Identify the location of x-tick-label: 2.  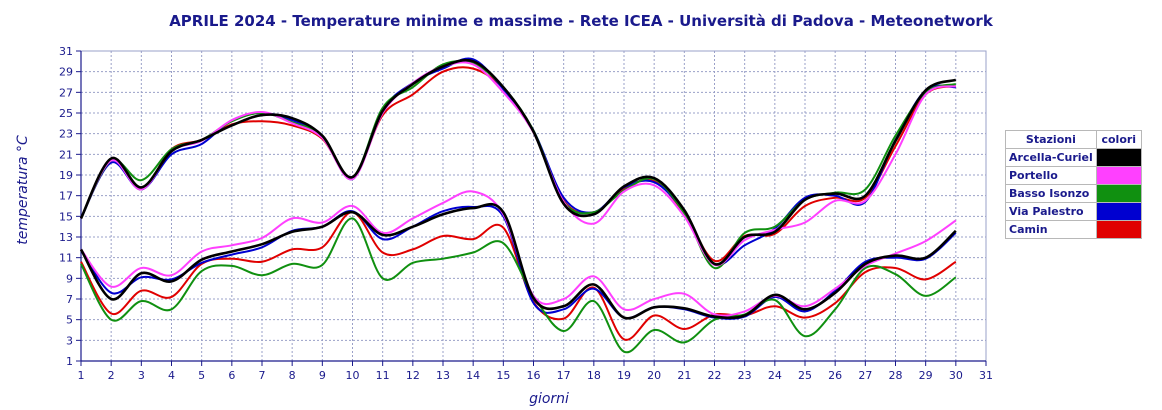
(111, 375).